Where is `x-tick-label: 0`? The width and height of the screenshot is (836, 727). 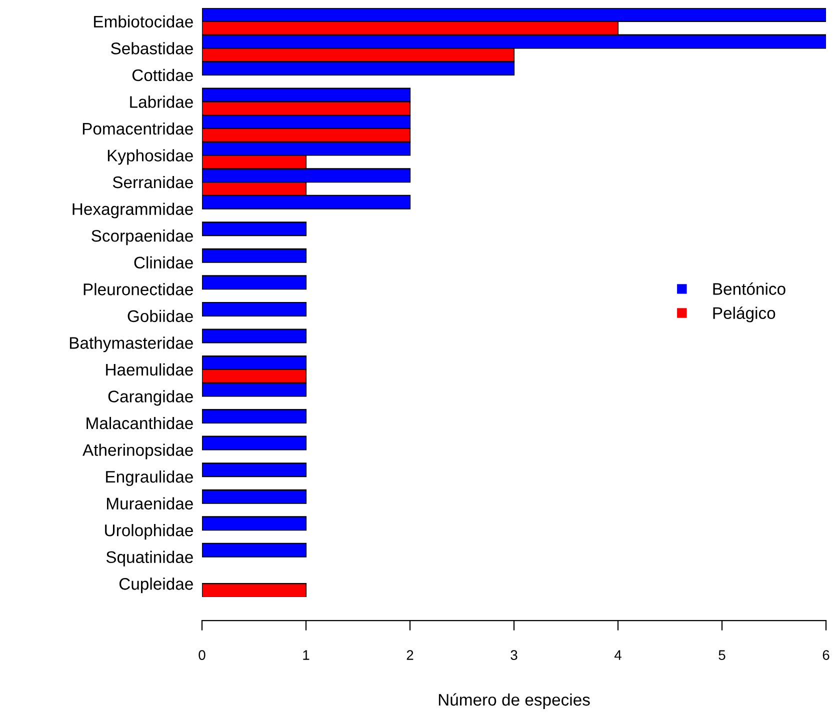
x-tick-label: 0 is located at coordinates (202, 655).